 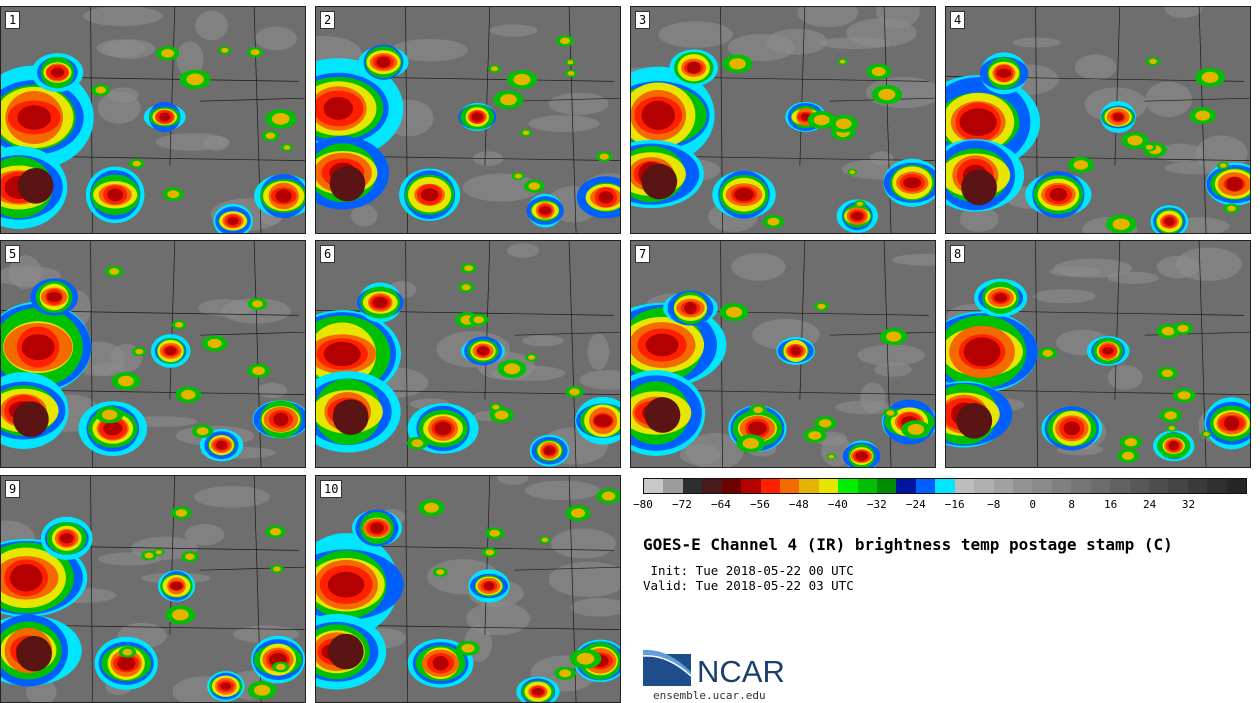 What do you see at coordinates (1110, 504) in the screenshot?
I see `colorbar-tick-label: 16` at bounding box center [1110, 504].